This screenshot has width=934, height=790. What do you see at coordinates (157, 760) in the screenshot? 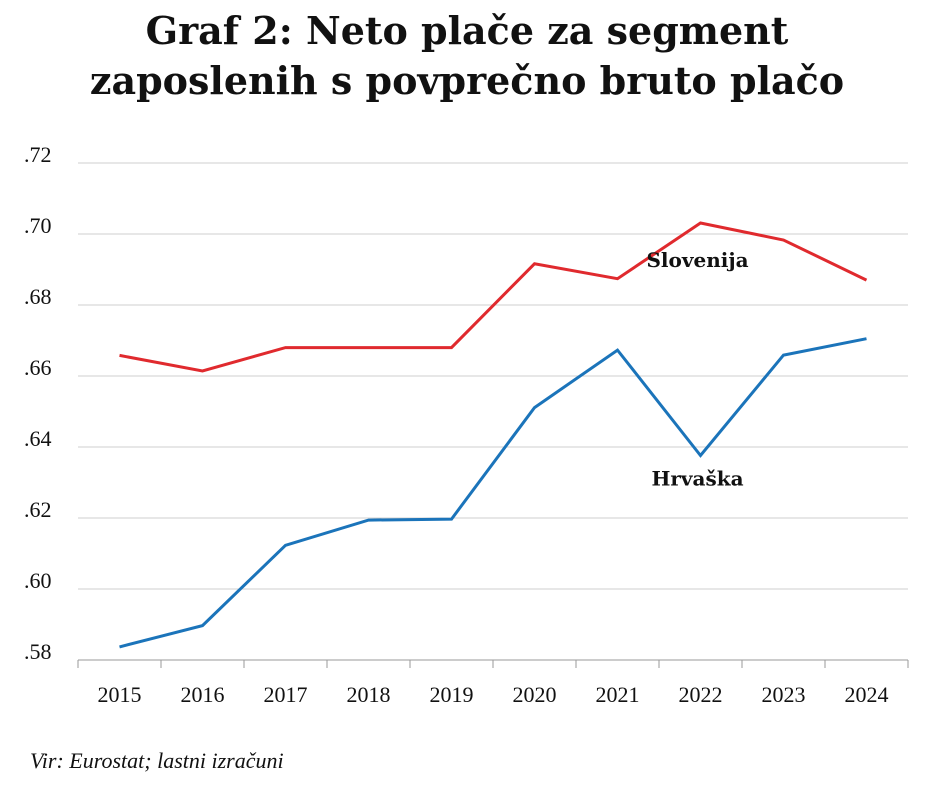
I see `source-note: Vir: Eurostat; lastni izračuni` at bounding box center [157, 760].